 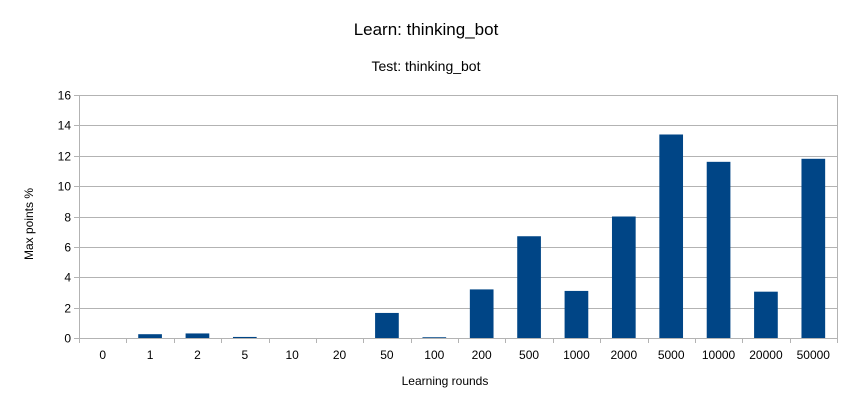 I want to click on x-tick-label: 20000, so click(x=766, y=355).